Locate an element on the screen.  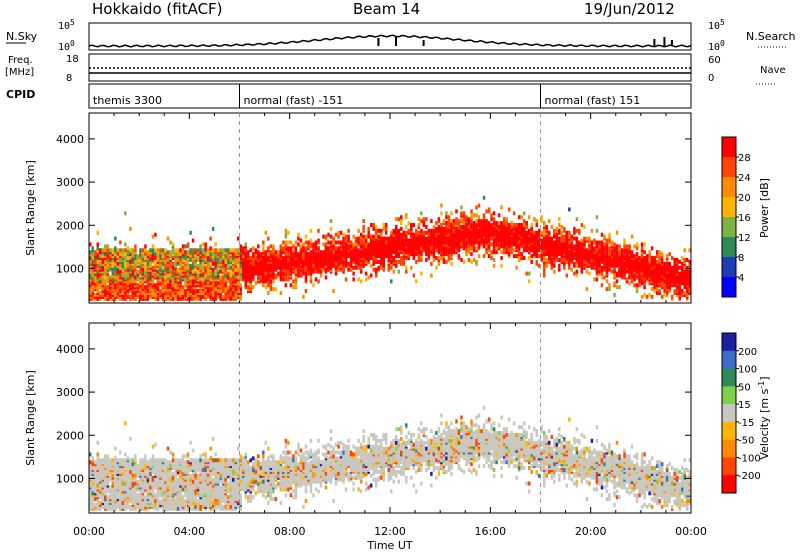
station-title: Hokkaido (fitACF) is located at coordinates (157, 9).